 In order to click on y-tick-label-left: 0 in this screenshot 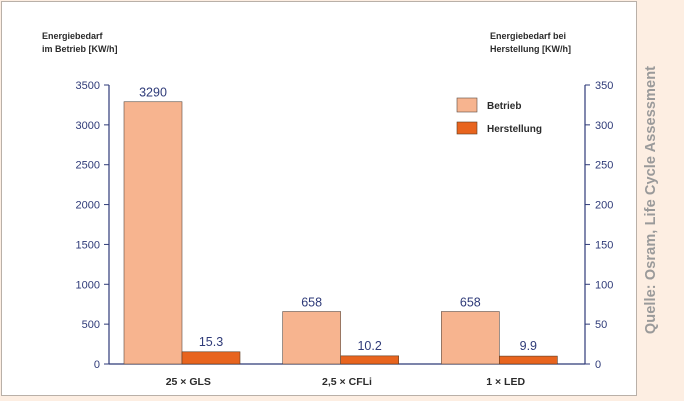, I will do `click(97, 365)`.